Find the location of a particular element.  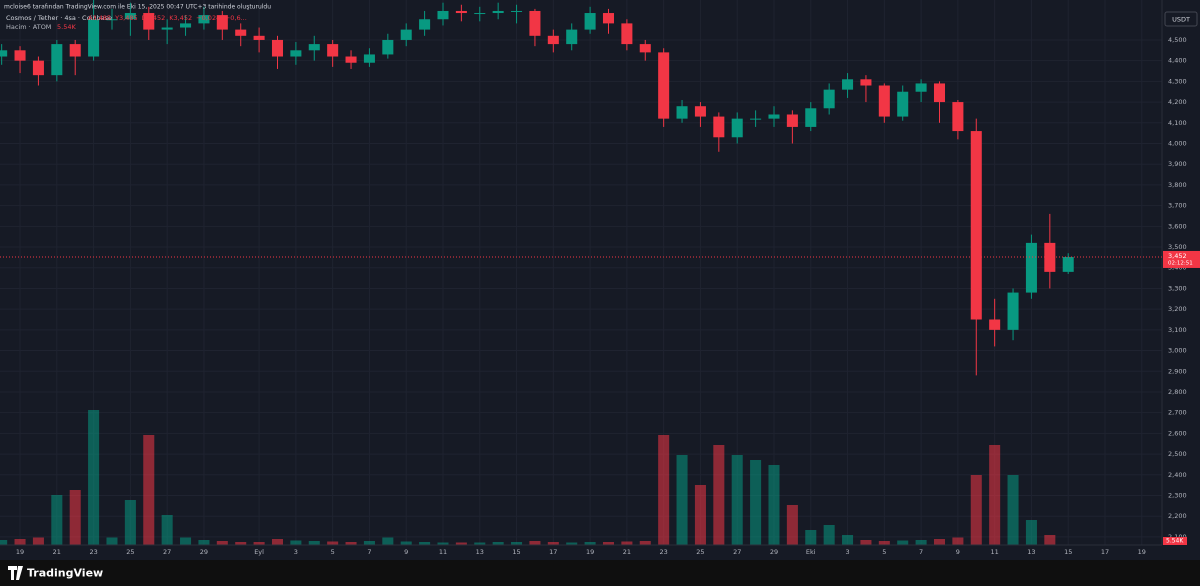

footer is located at coordinates (600, 573).